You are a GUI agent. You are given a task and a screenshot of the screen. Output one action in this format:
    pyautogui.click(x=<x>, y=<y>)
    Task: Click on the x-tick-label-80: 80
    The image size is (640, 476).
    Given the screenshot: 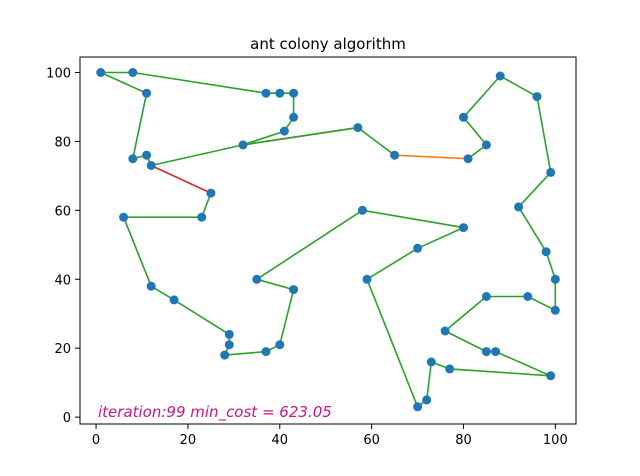 What is the action you would take?
    pyautogui.click(x=463, y=440)
    